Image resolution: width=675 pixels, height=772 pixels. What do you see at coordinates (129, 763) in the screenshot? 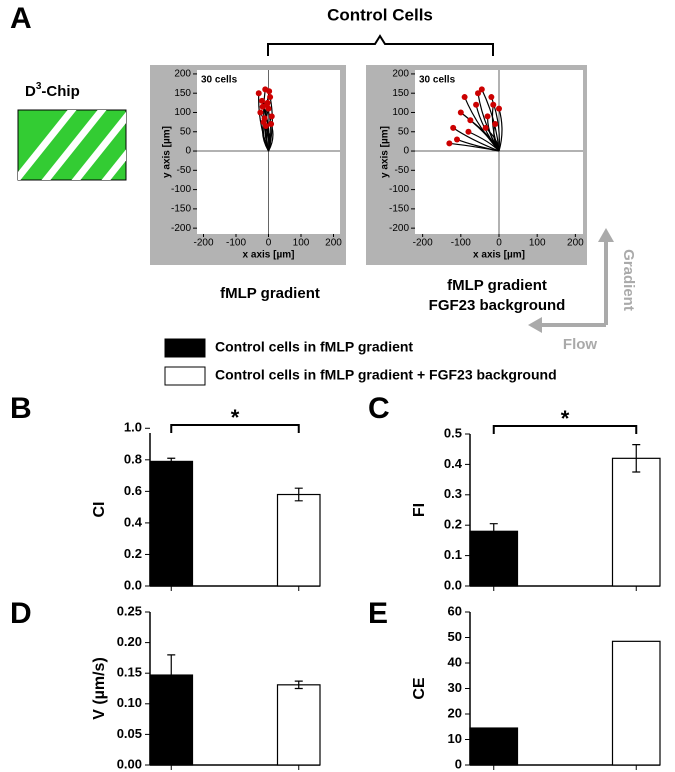
I see `y-tick-label: 0.00` at bounding box center [129, 763].